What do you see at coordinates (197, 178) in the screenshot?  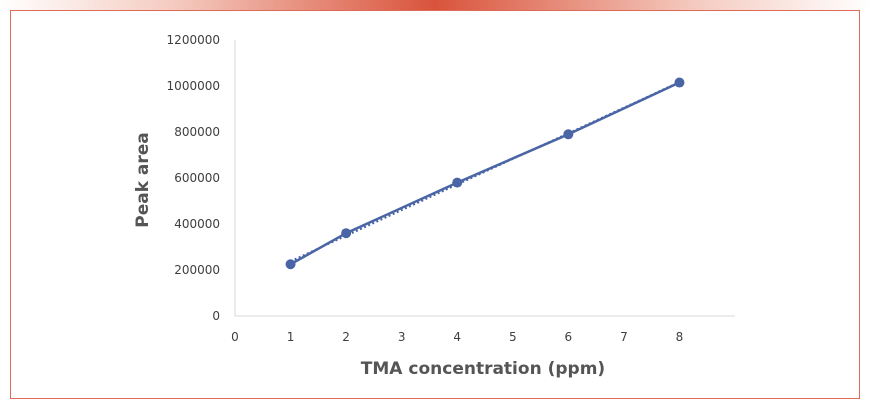 I see `y-tick-label: 600000` at bounding box center [197, 178].